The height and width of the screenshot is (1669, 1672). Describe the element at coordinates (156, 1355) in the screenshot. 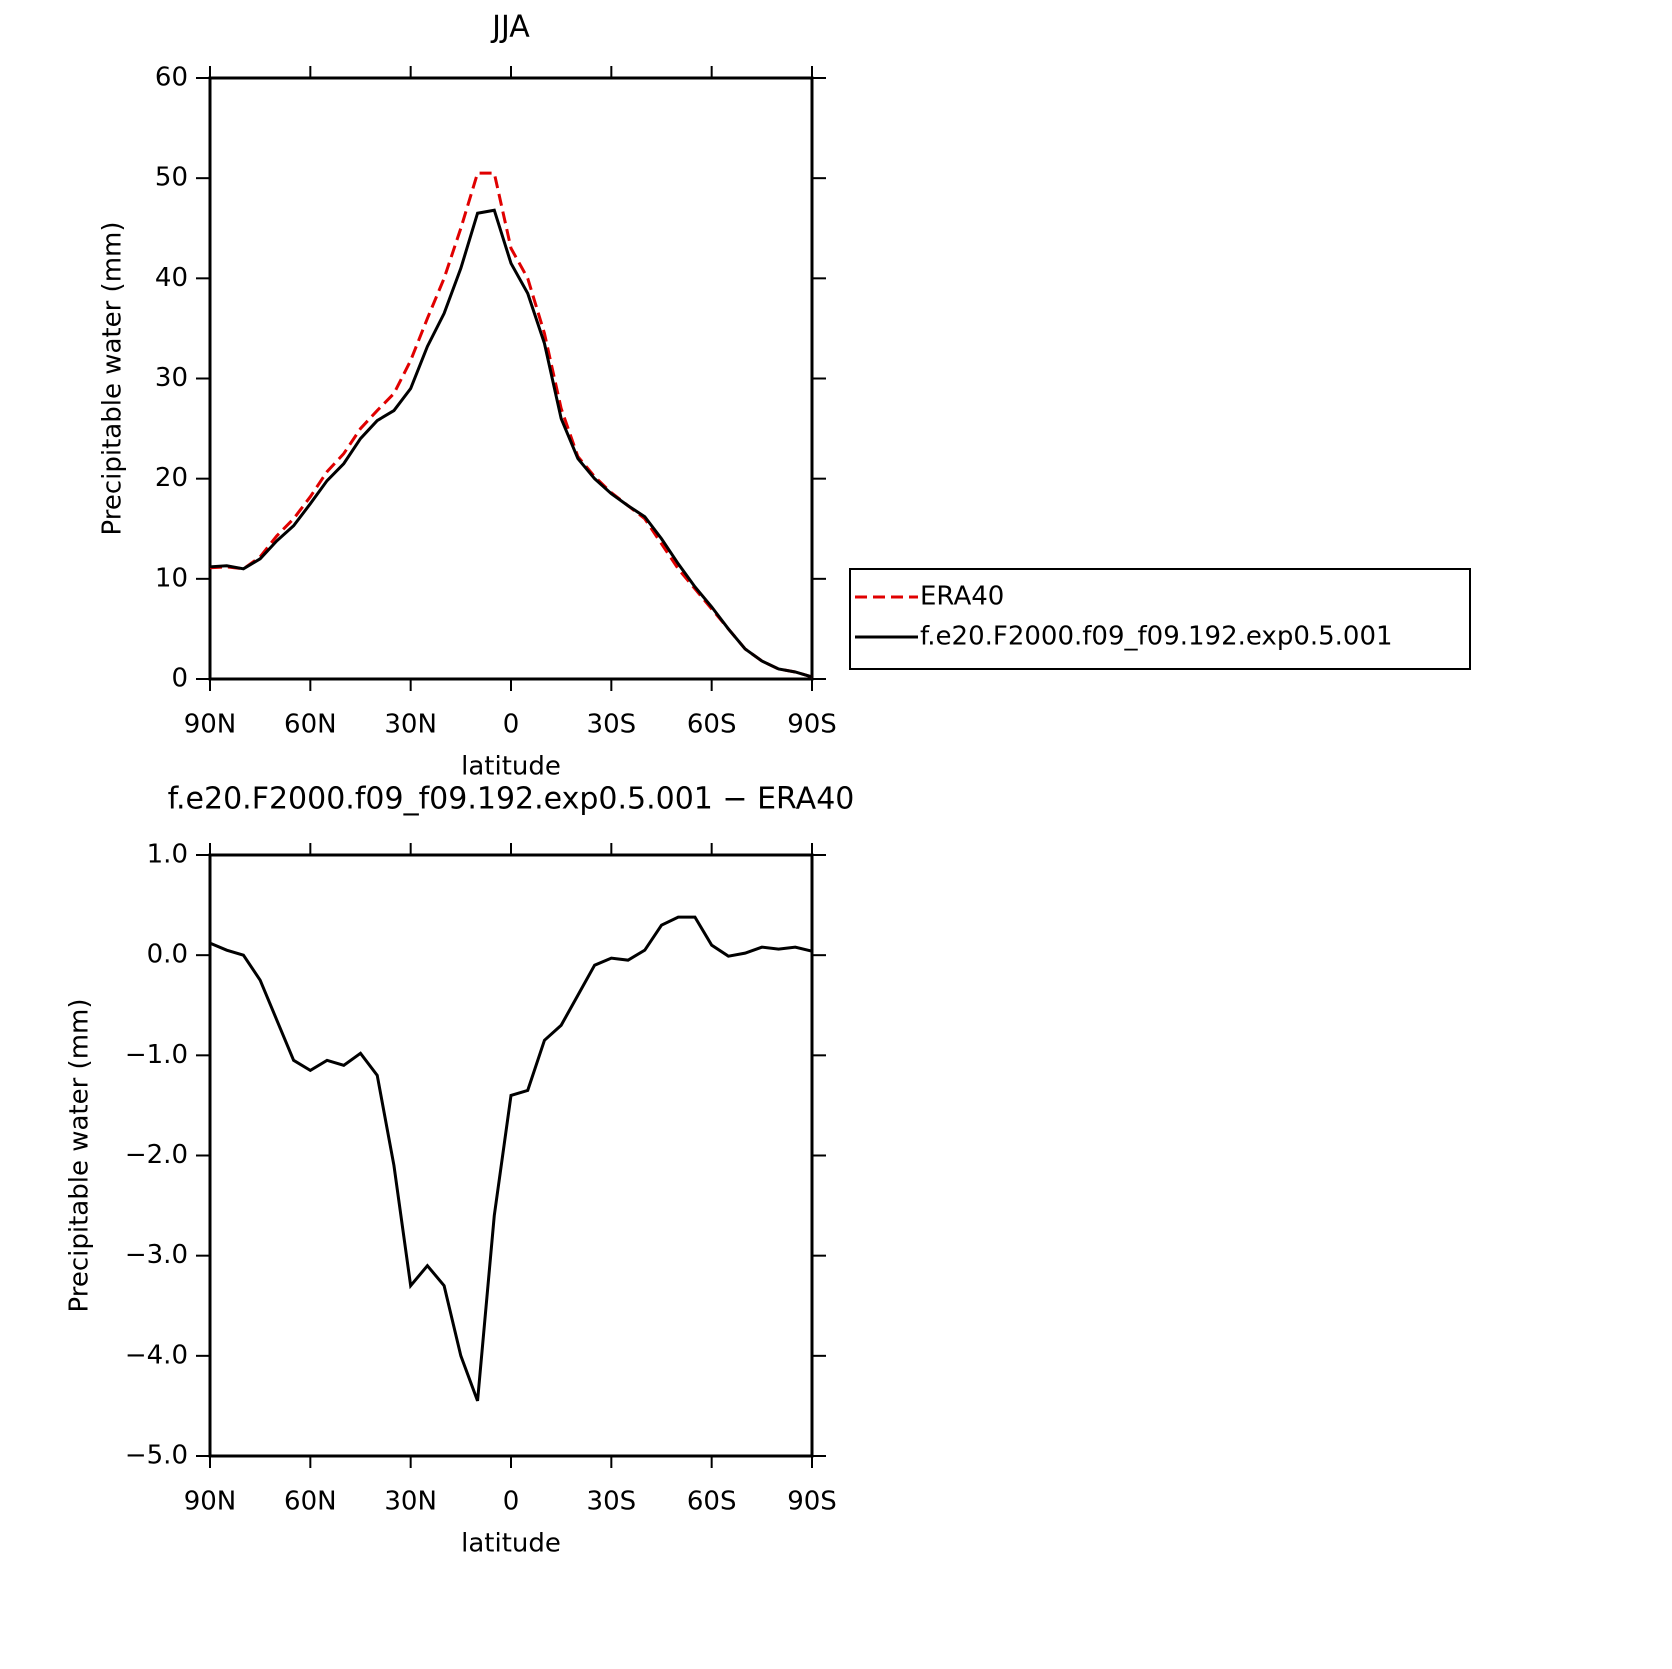

I see `y-tick-label: −4.0` at that location.